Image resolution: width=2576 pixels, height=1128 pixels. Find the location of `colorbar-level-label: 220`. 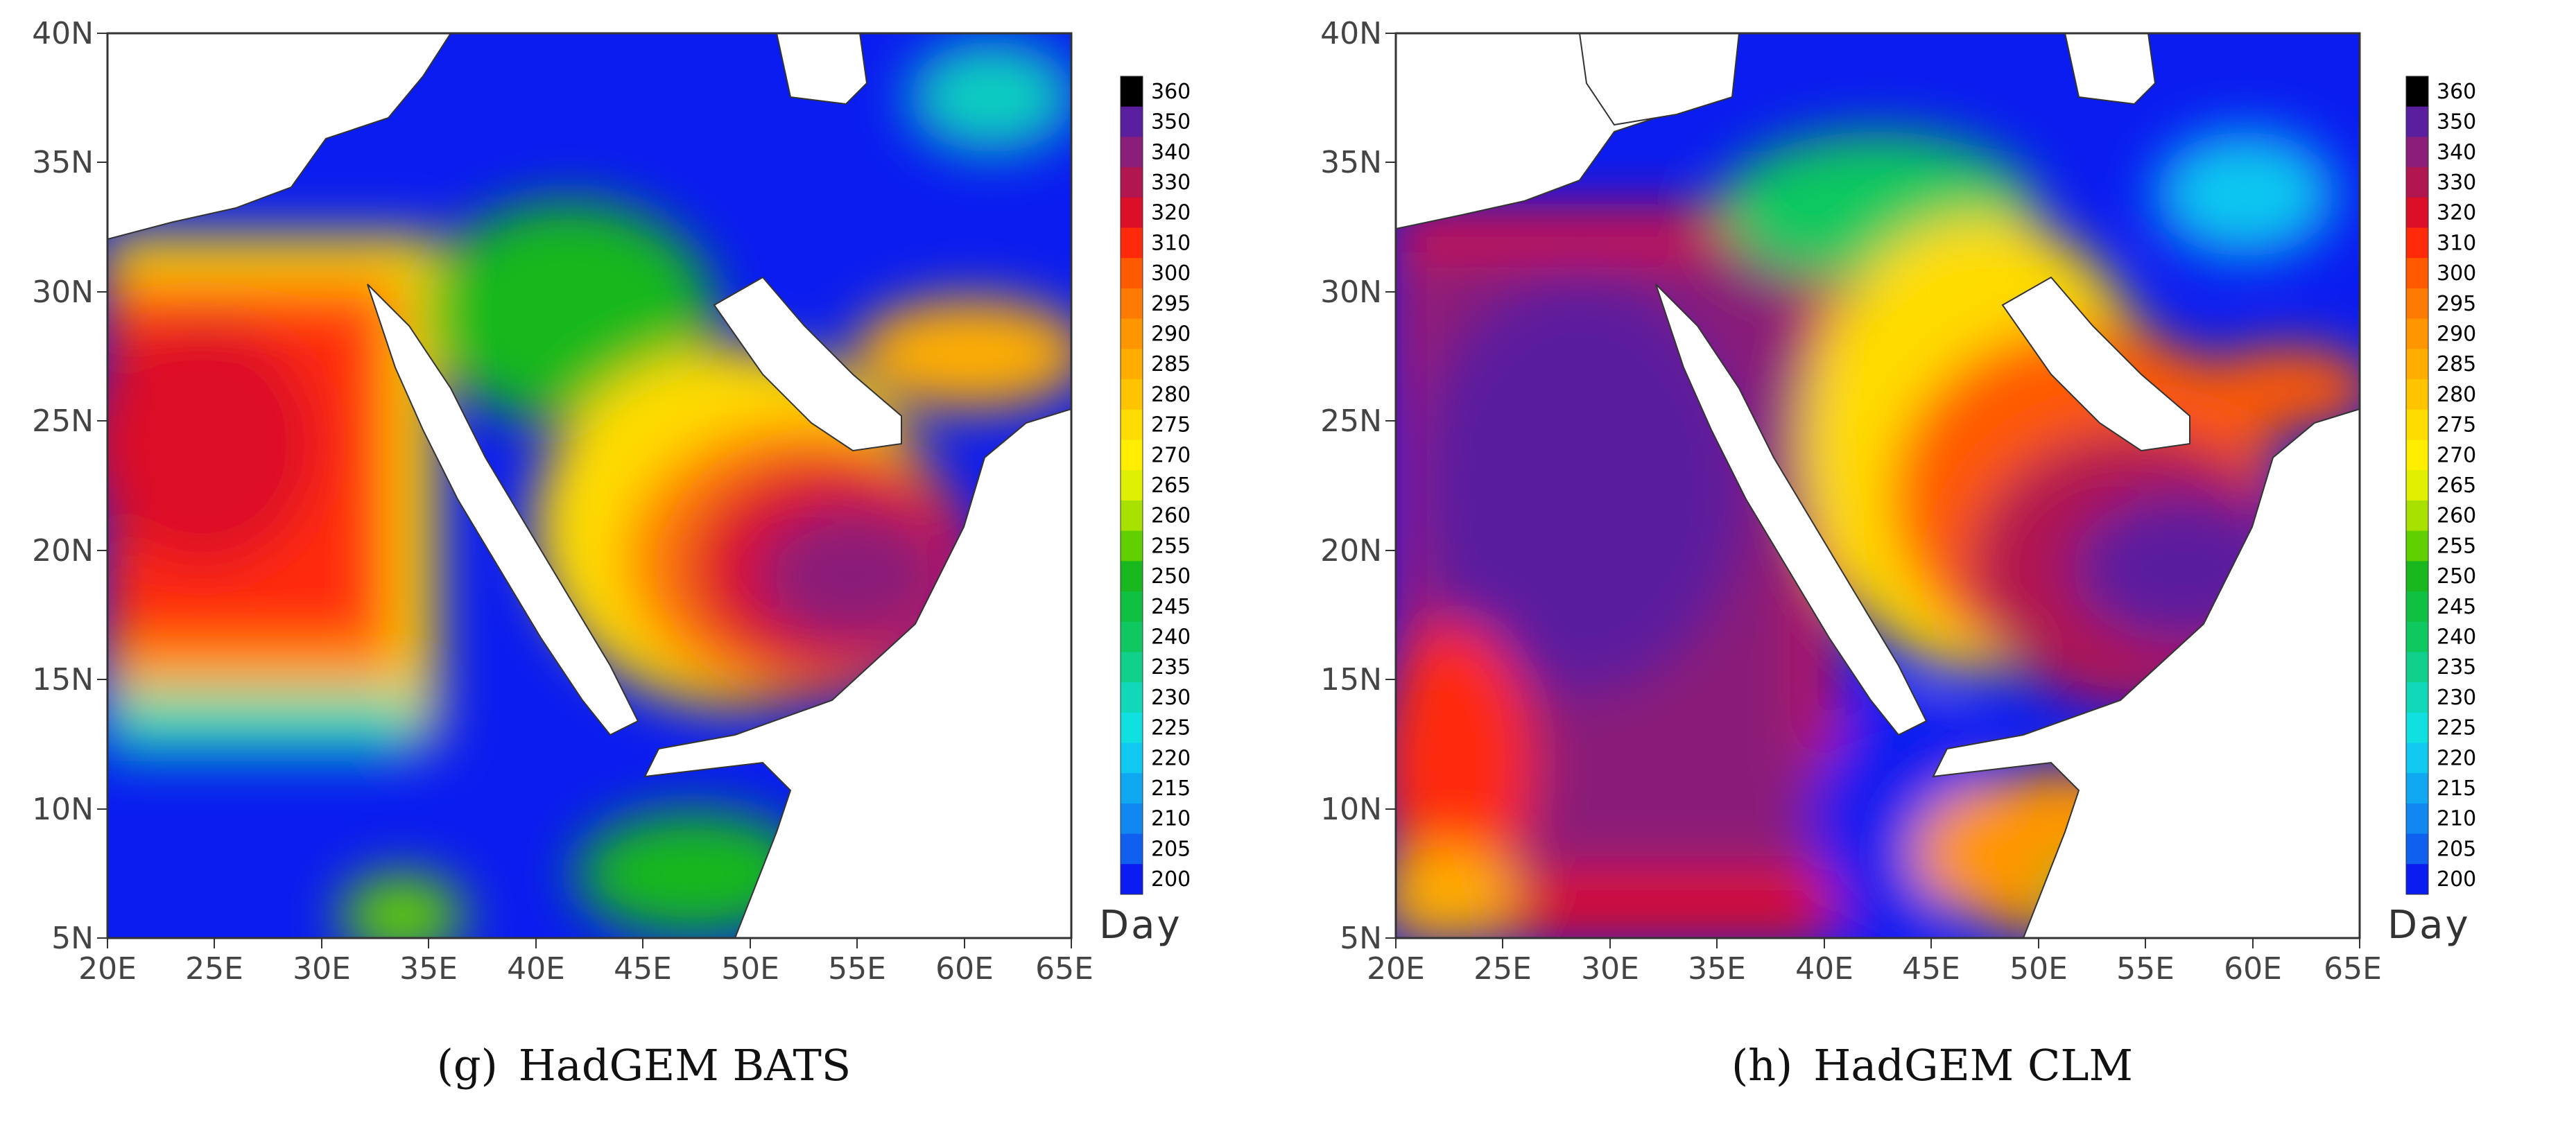

colorbar-level-label: 220 is located at coordinates (2456, 758).